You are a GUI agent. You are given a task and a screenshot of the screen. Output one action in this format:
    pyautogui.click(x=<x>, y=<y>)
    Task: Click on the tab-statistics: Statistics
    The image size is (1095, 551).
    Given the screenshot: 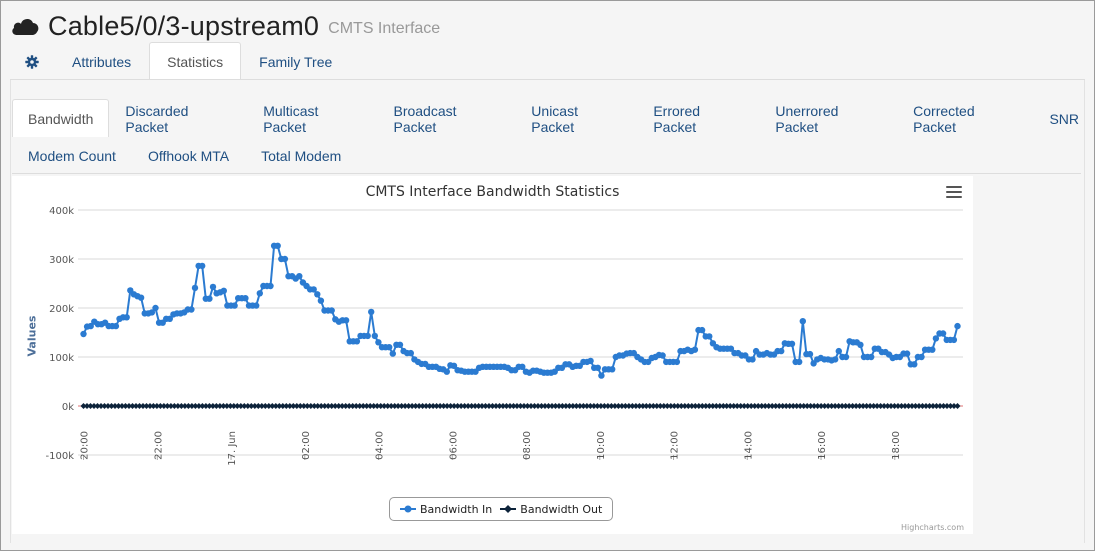 What is the action you would take?
    pyautogui.click(x=195, y=61)
    